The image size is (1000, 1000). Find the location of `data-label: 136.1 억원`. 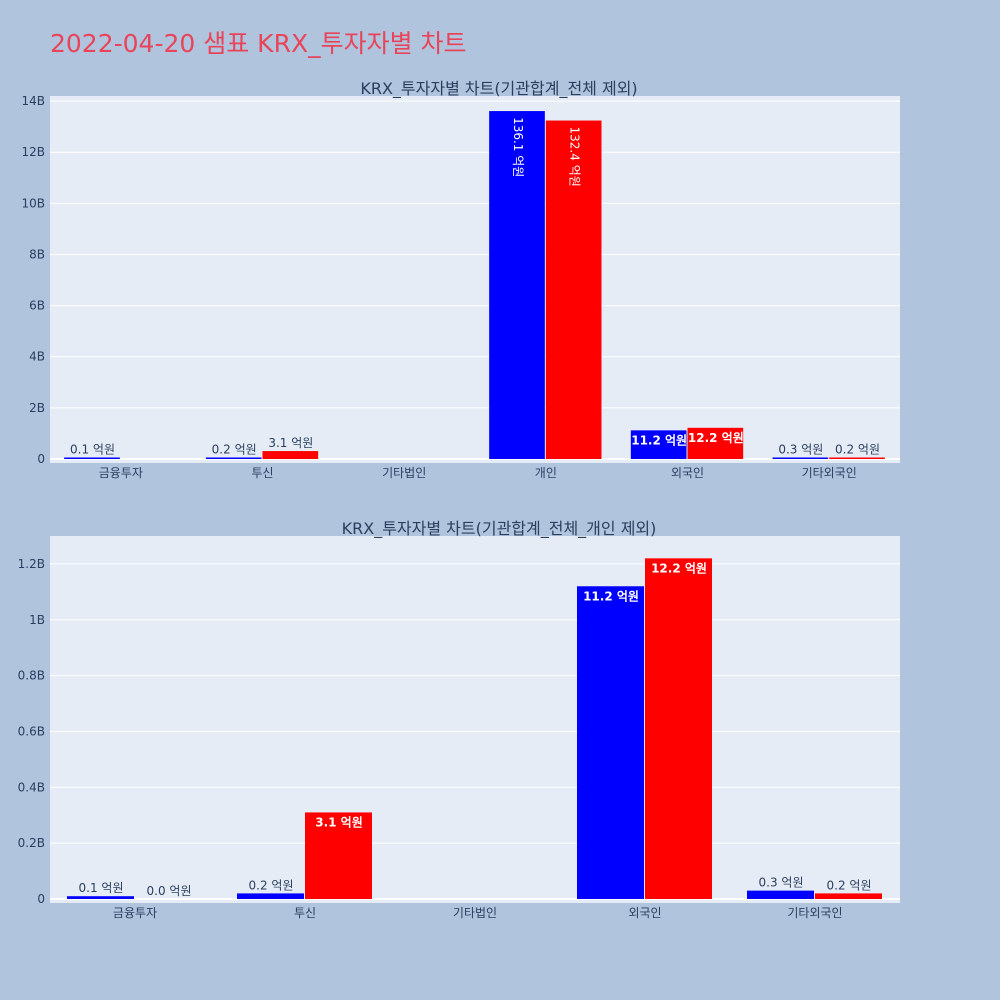

data-label: 136.1 억원 is located at coordinates (518, 147).